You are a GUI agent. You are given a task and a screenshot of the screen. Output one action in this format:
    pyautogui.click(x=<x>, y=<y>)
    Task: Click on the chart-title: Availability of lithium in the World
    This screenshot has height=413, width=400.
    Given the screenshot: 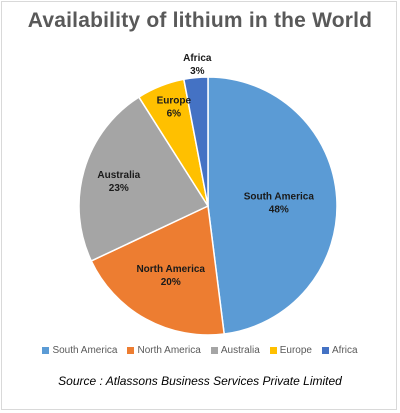 What is the action you would take?
    pyautogui.click(x=200, y=20)
    